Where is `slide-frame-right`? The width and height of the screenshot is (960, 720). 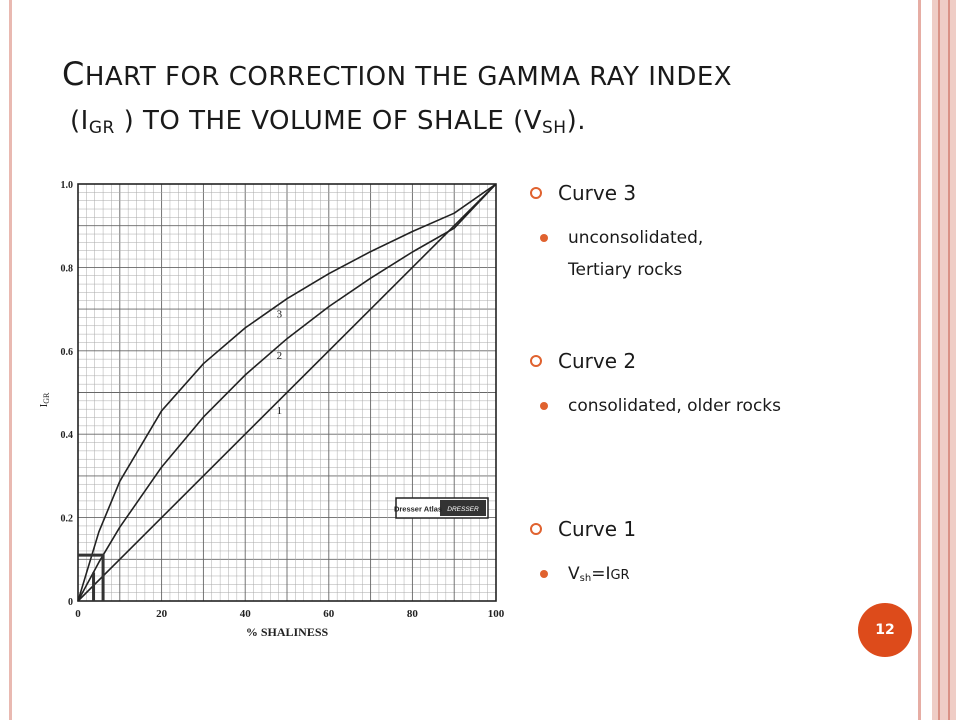
slide-frame-right is located at coordinates (939, 360).